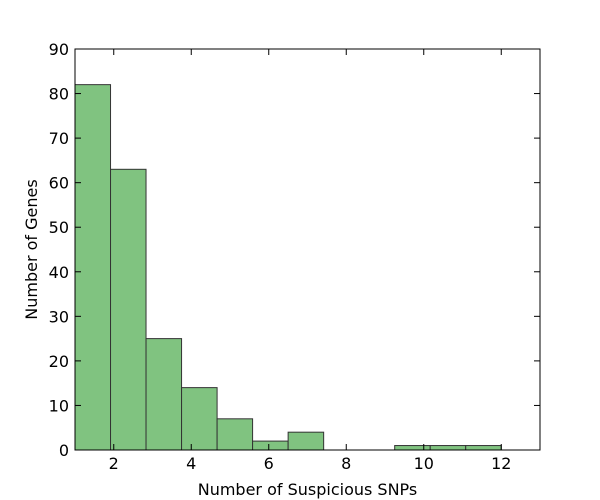 This screenshot has width=600, height=500. Describe the element at coordinates (424, 463) in the screenshot. I see `x-tick-label-4: 10` at that location.